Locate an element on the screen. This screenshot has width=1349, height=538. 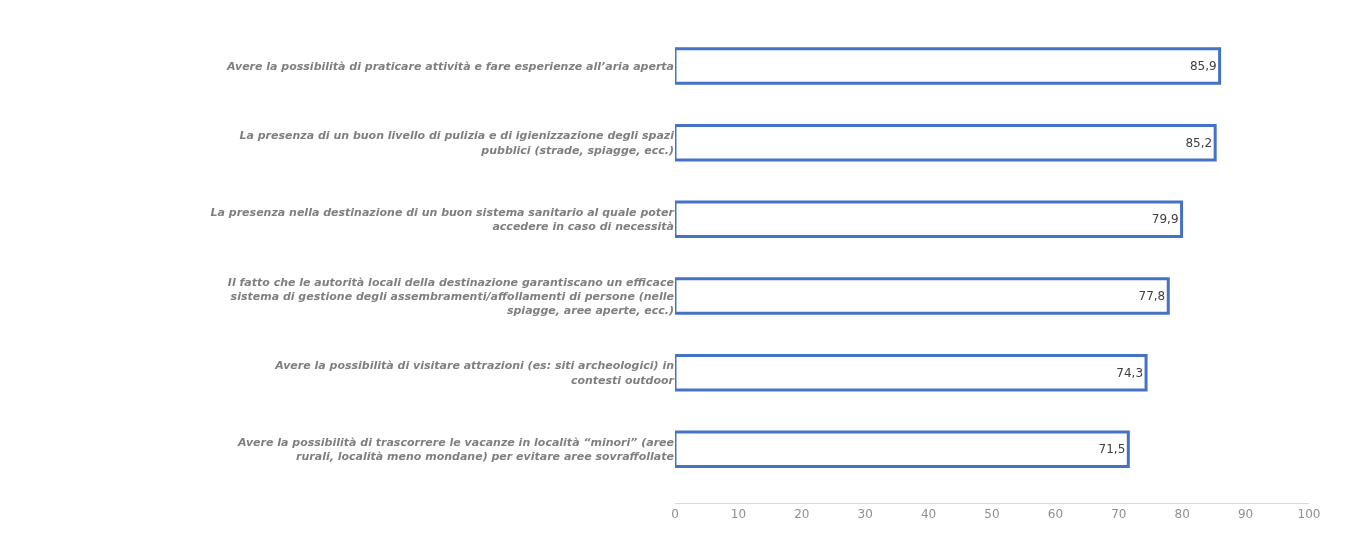
data-label: 79,9 is located at coordinates (1165, 219).